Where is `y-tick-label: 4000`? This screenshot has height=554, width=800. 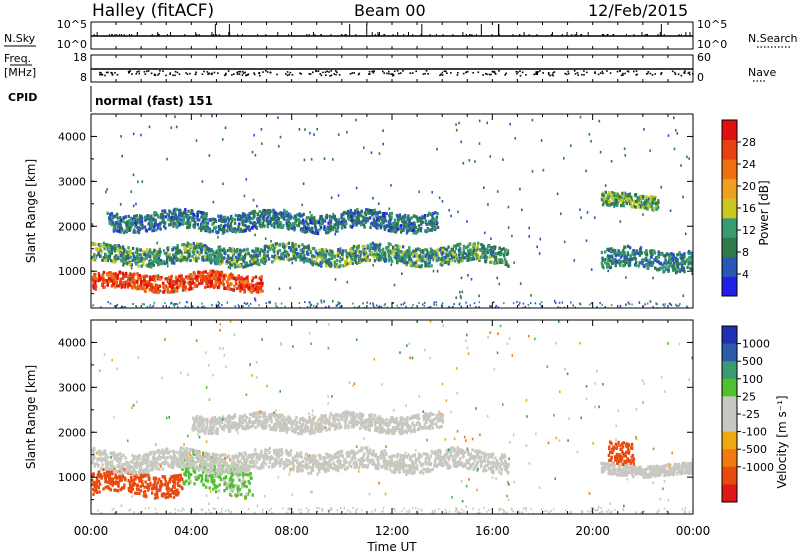 y-tick-label: 4000 is located at coordinates (72, 136).